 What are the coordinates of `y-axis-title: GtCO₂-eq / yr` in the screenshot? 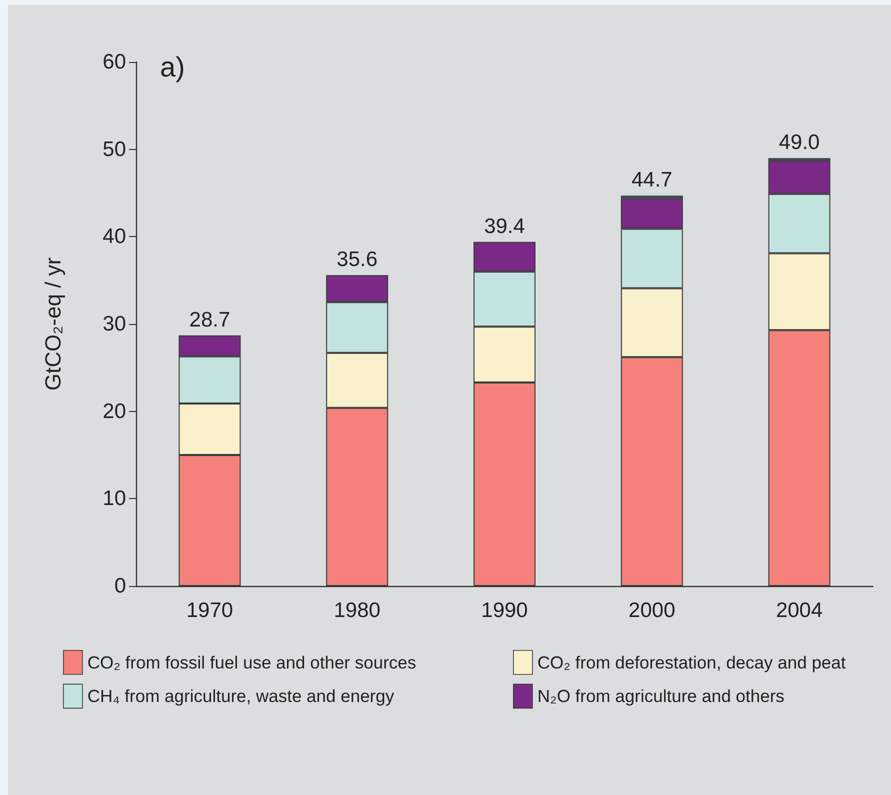 It's located at (53, 324).